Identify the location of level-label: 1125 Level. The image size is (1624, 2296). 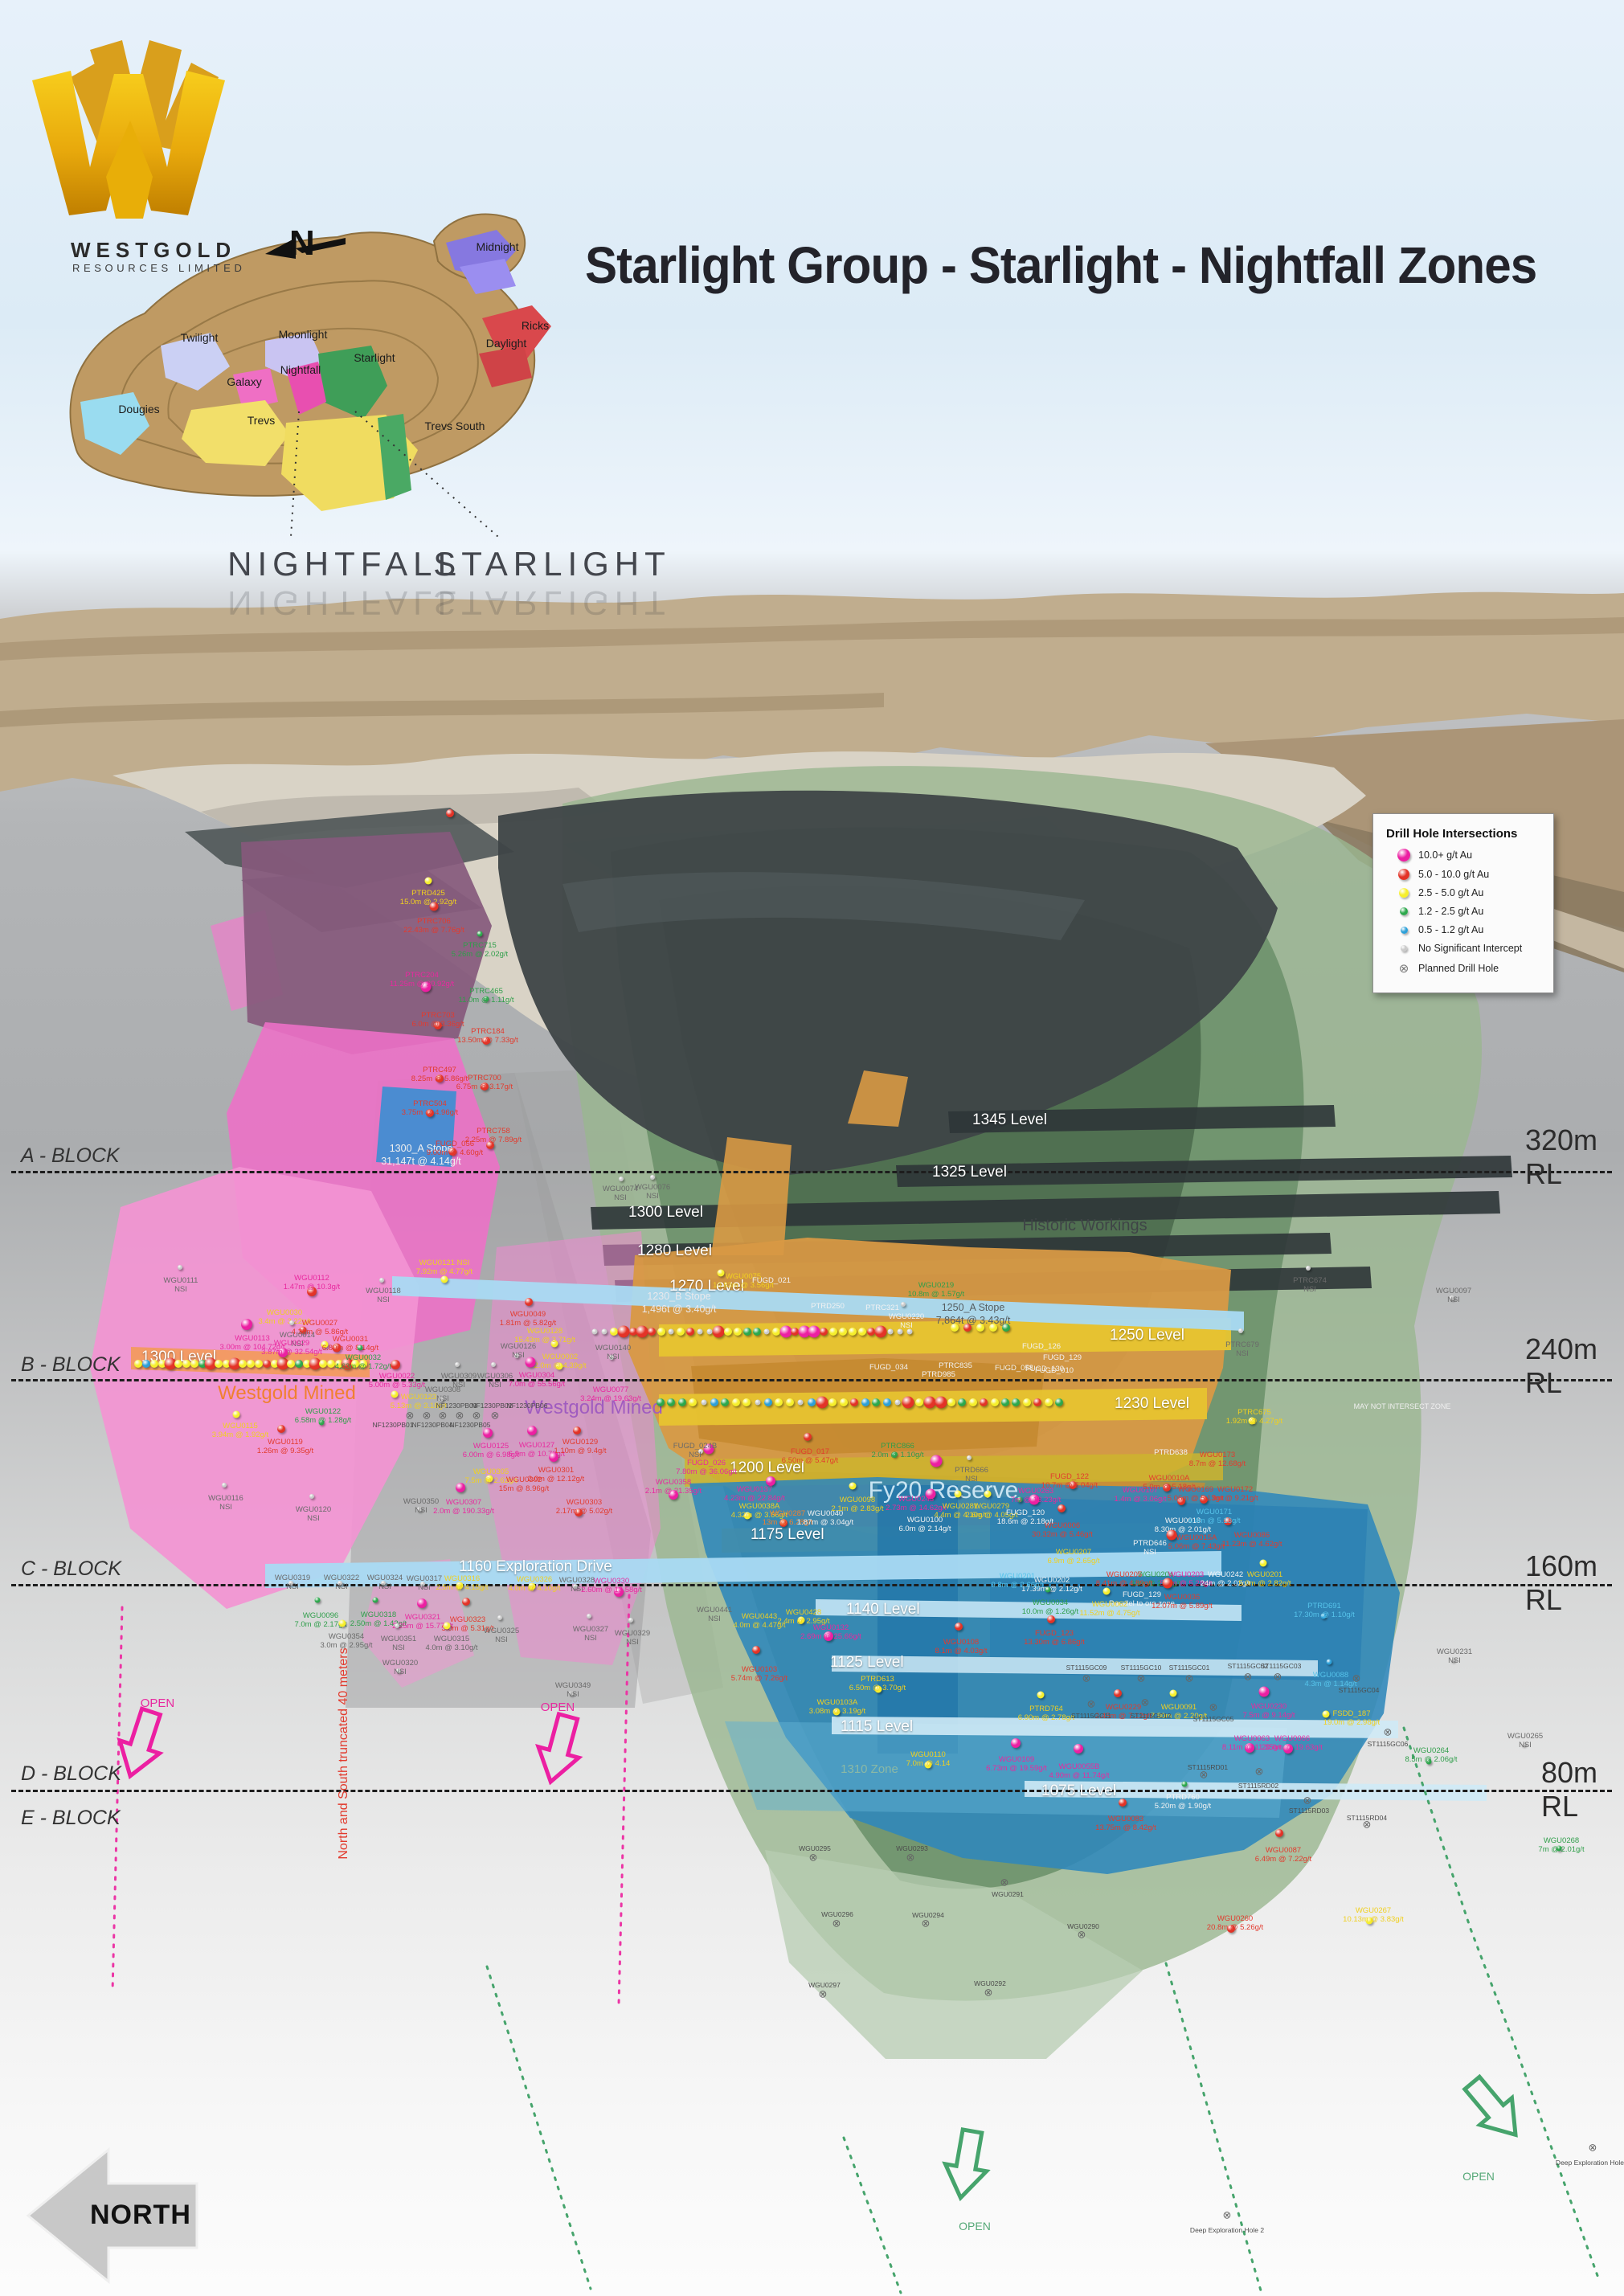
(867, 1662).